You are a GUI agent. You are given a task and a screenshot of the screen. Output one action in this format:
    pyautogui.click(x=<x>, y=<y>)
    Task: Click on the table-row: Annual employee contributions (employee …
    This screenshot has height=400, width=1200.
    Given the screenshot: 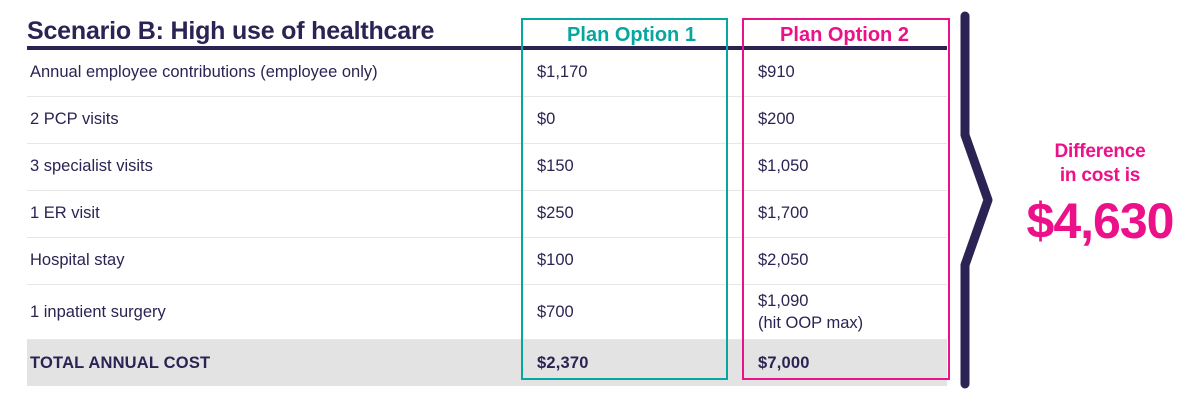 What is the action you would take?
    pyautogui.click(x=487, y=73)
    